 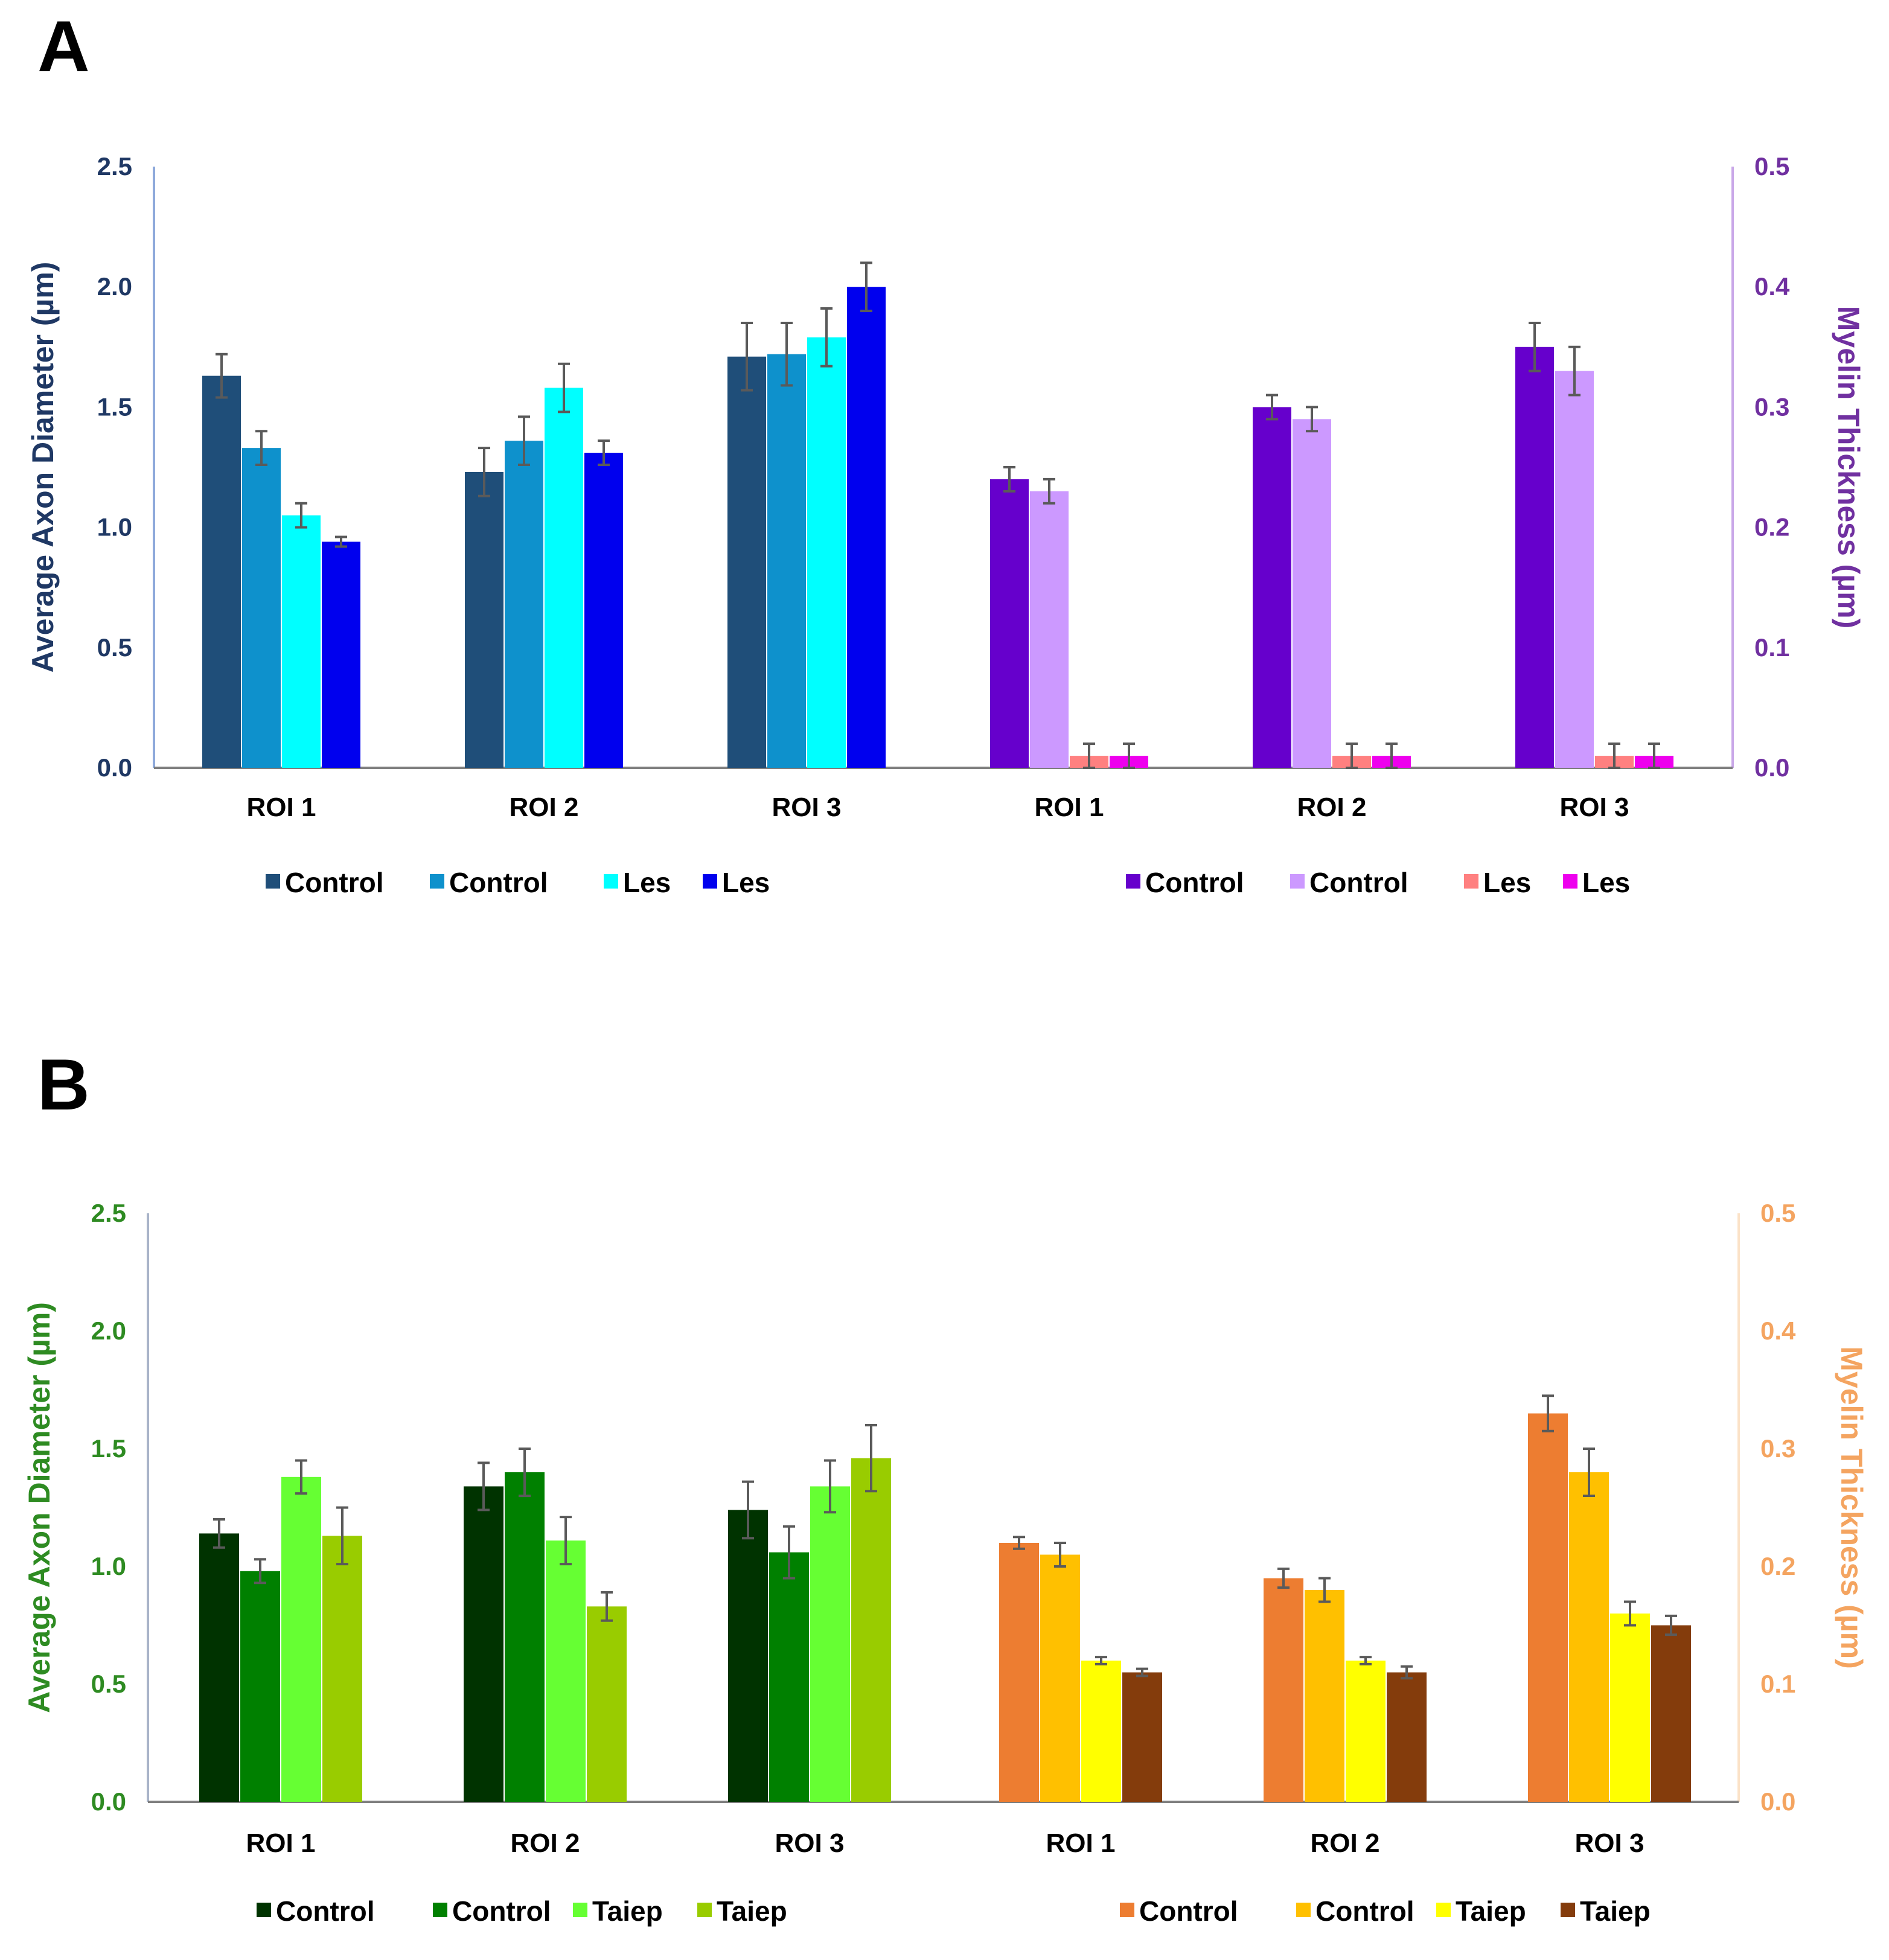 What do you see at coordinates (63, 46) in the screenshot?
I see `panel-letter-a: A` at bounding box center [63, 46].